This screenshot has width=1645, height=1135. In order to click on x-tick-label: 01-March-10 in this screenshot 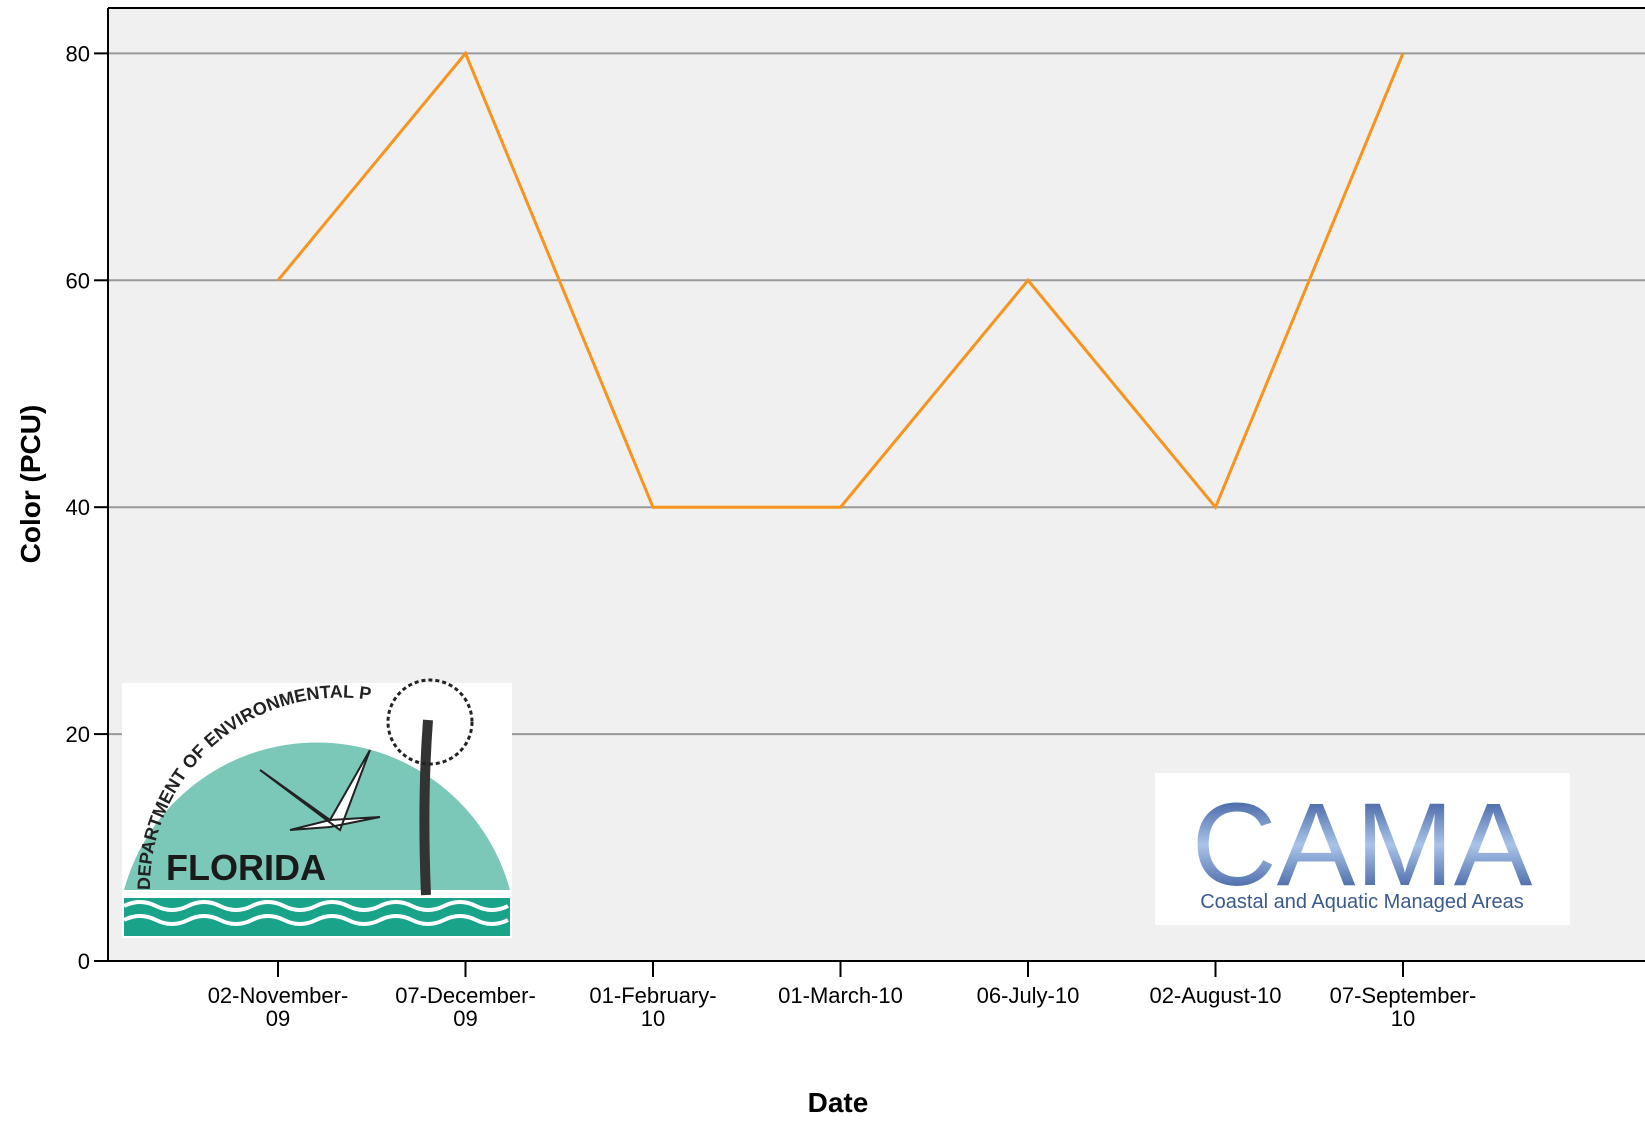, I will do `click(840, 995)`.